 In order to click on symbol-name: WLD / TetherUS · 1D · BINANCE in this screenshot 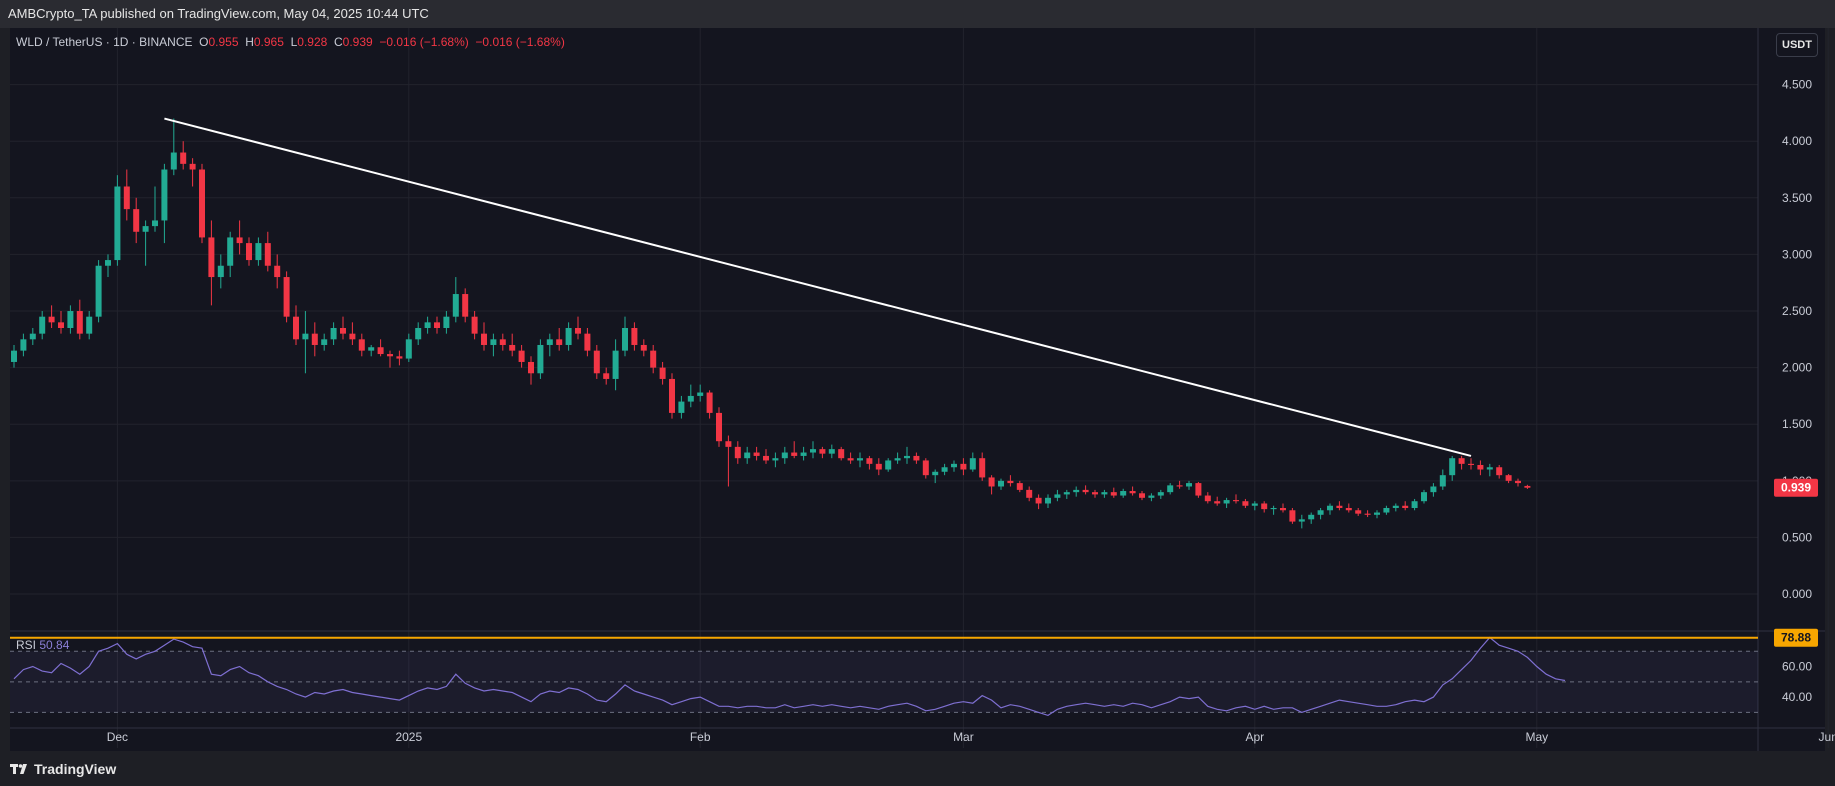, I will do `click(104, 42)`.